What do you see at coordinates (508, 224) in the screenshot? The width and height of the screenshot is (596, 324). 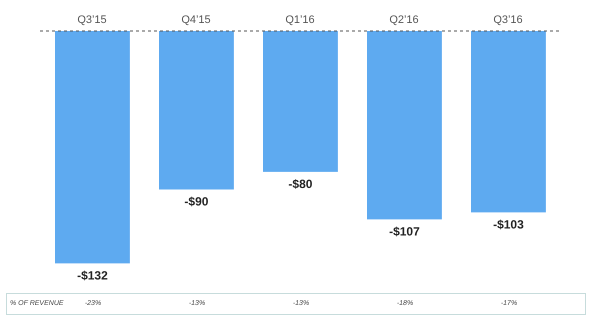 I see `data-label: -$103` at bounding box center [508, 224].